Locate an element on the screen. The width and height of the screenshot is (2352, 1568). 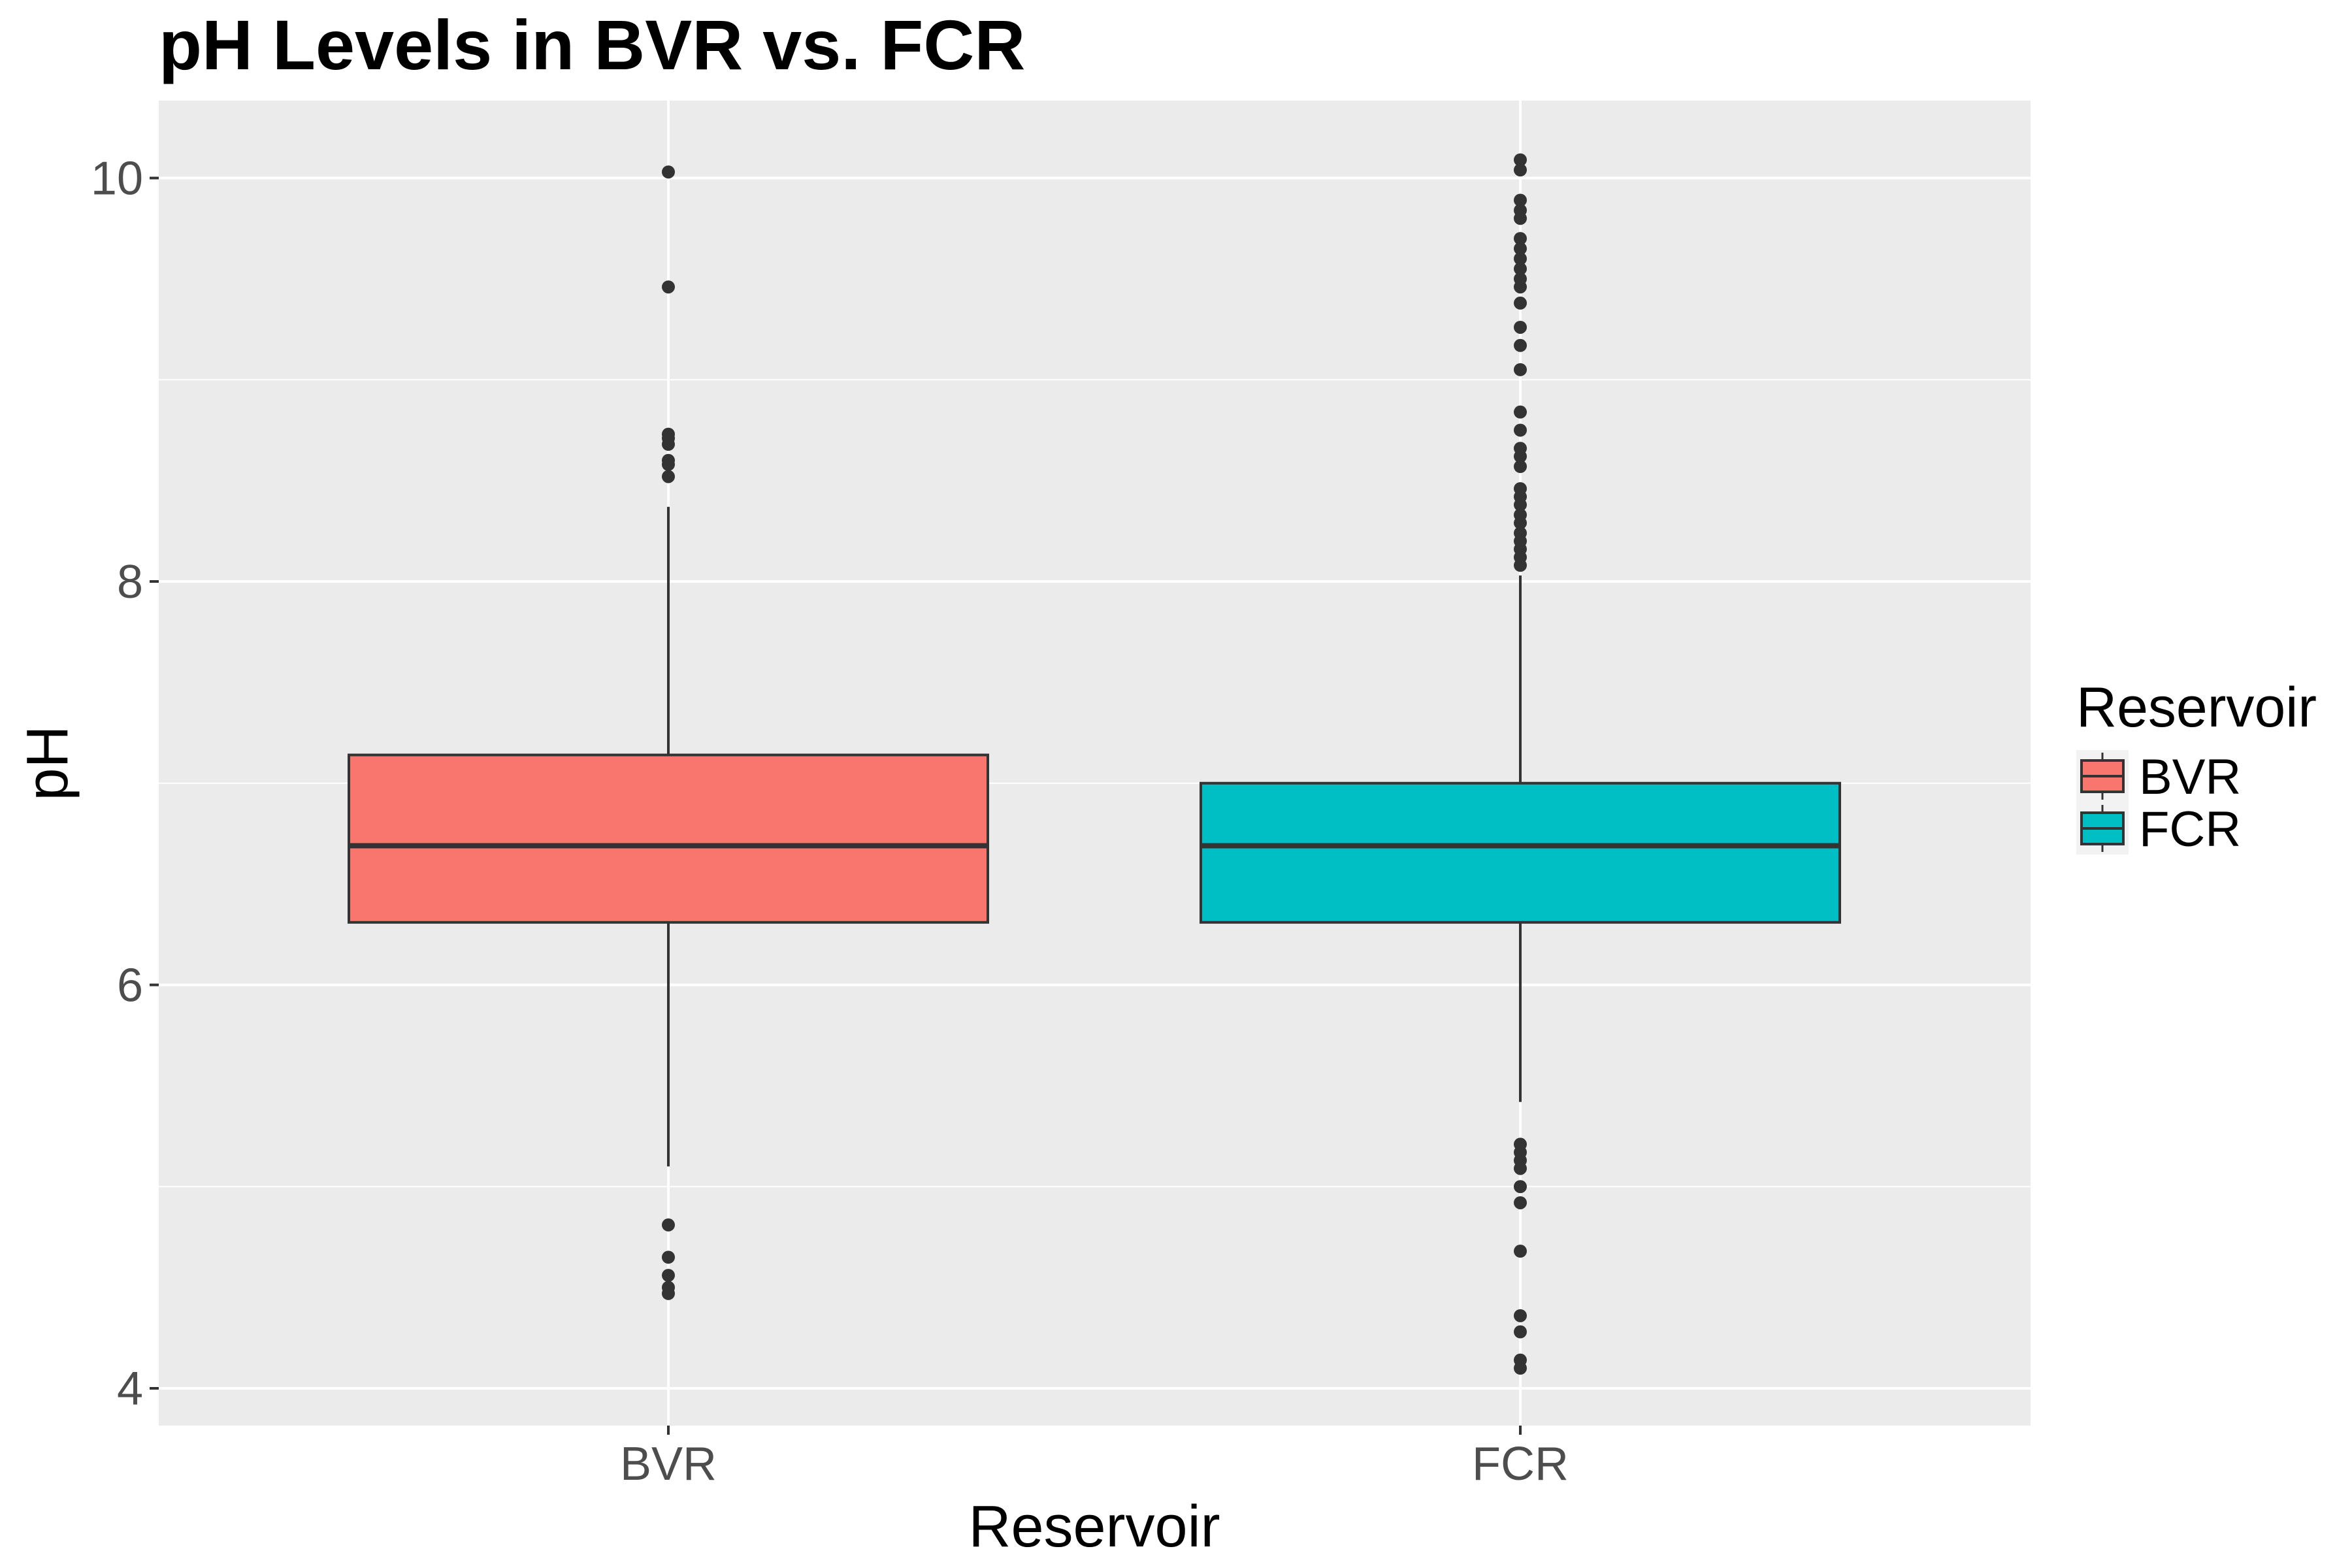
y-tick-label: 10 is located at coordinates (117, 179).